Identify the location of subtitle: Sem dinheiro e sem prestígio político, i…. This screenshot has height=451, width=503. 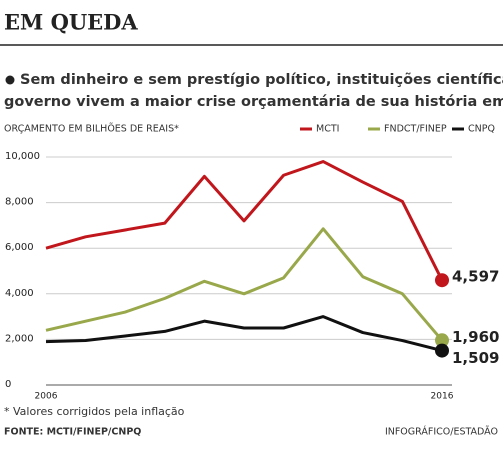
(261, 80).